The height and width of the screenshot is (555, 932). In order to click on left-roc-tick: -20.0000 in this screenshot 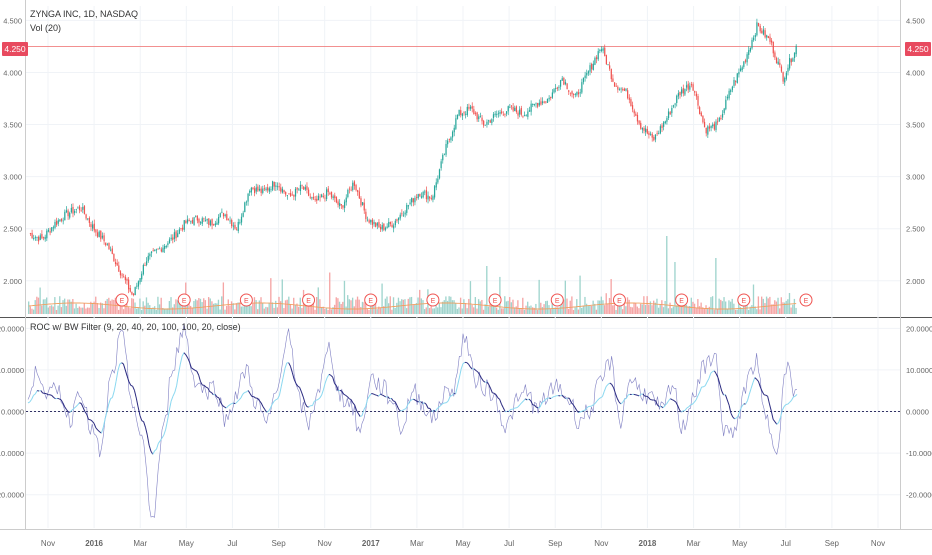, I will do `click(12, 495)`.